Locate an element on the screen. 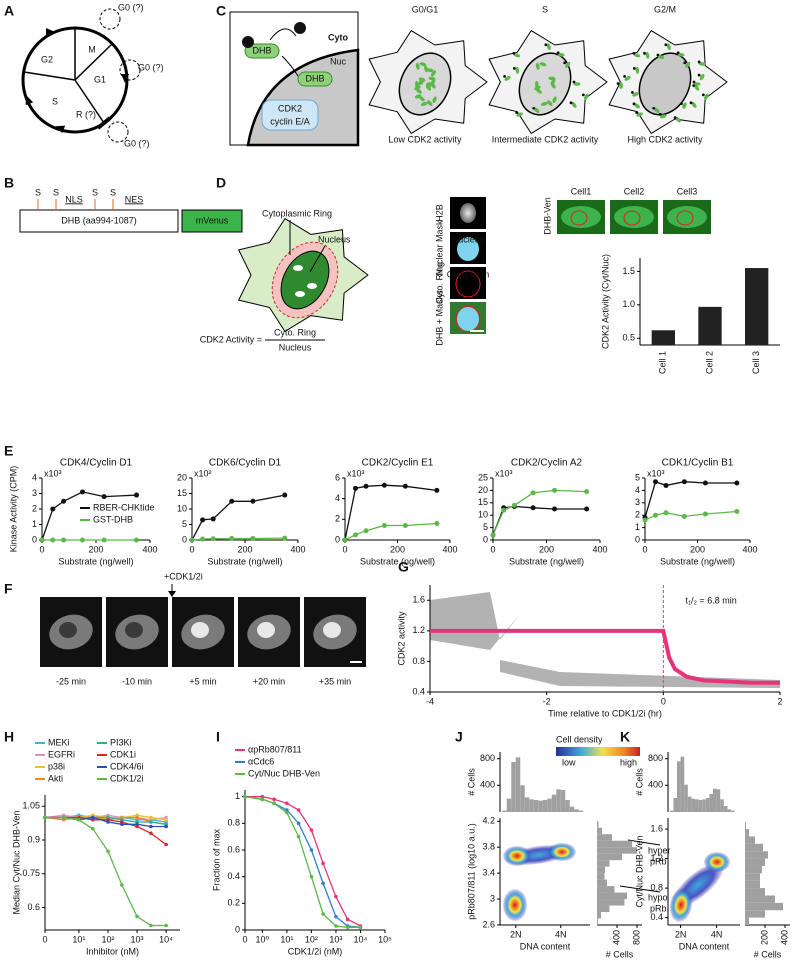  formula-numerator: Cyto. Ring is located at coordinates (295, 332).